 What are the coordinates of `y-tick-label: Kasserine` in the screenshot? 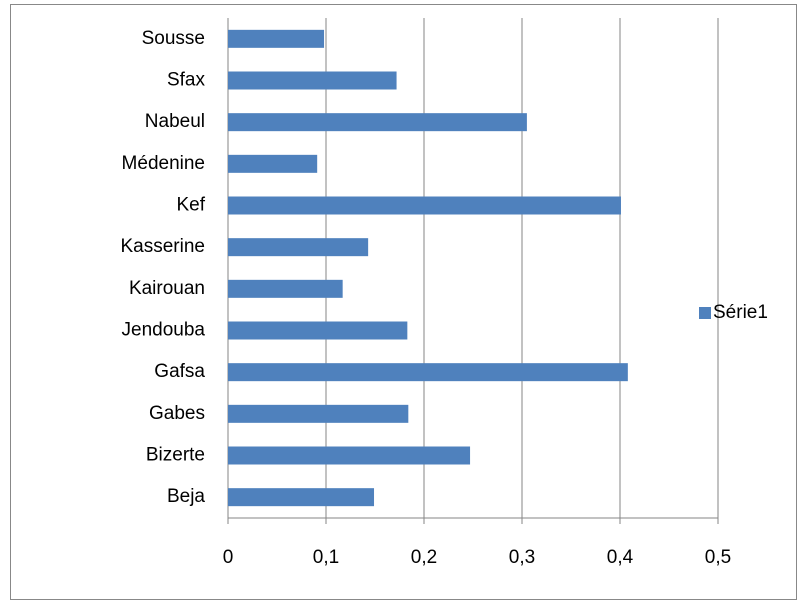 It's located at (163, 246).